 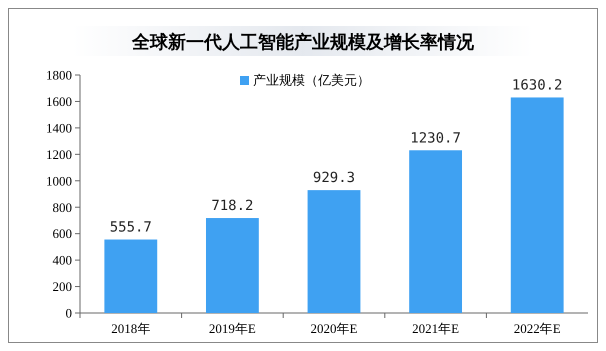 I want to click on x-tick-label: 2022年E, so click(x=537, y=328).